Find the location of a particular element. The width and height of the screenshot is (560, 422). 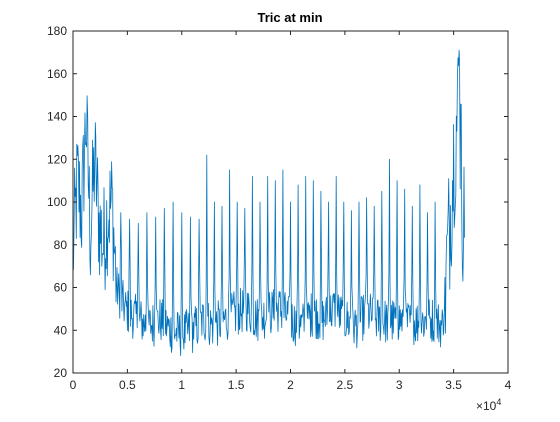

y-tick-label: 180 is located at coordinates (57, 31).